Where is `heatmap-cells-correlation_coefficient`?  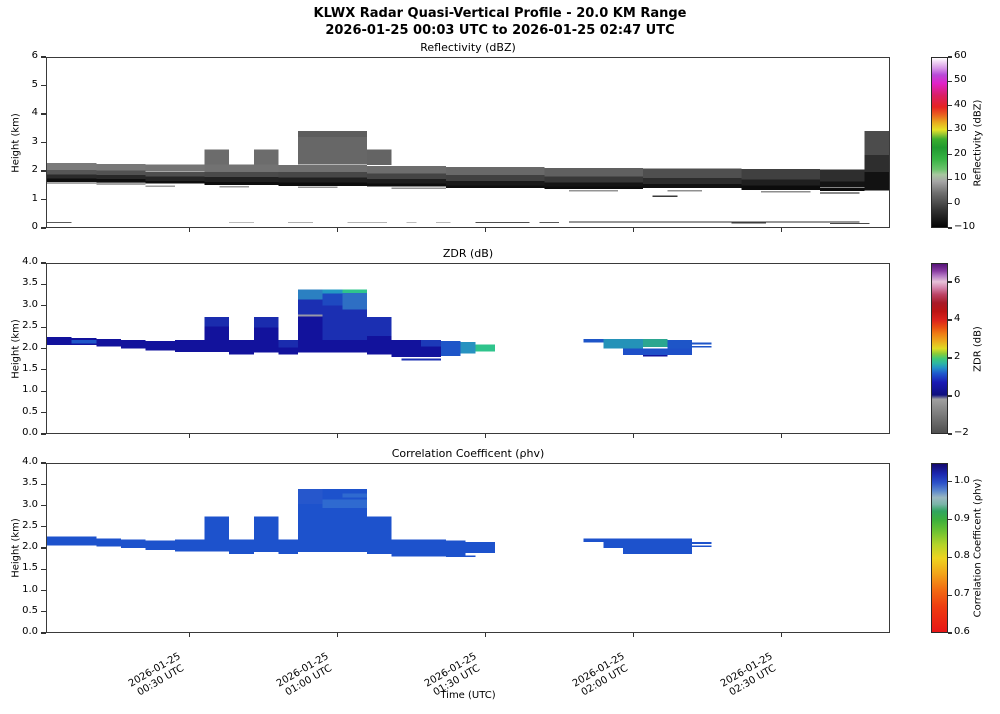 heatmap-cells-correlation_coefficient is located at coordinates (379, 523).